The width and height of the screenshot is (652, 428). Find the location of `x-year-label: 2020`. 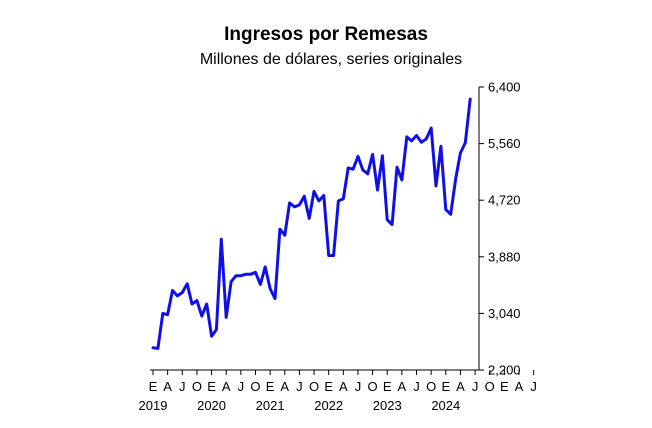

x-year-label: 2020 is located at coordinates (211, 405).